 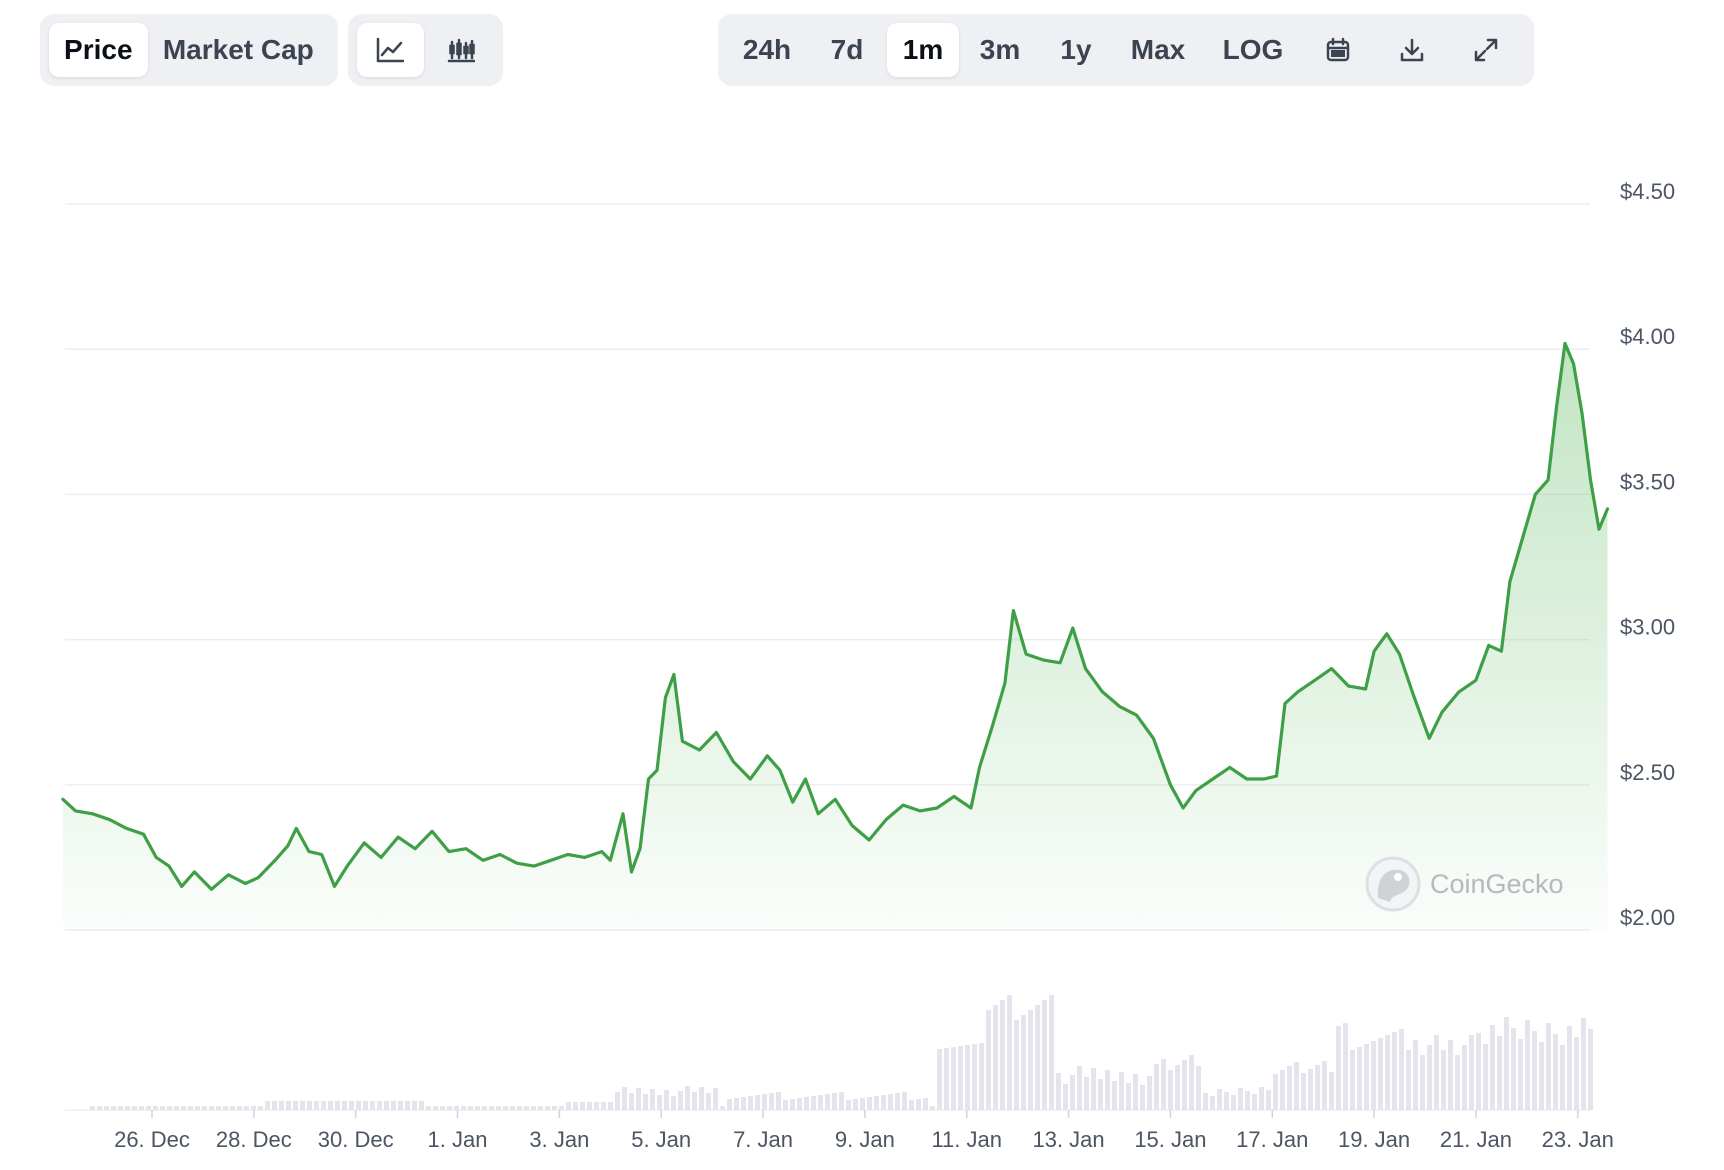 What do you see at coordinates (1068, 1139) in the screenshot?
I see `x-tick-label: 13. Jan` at bounding box center [1068, 1139].